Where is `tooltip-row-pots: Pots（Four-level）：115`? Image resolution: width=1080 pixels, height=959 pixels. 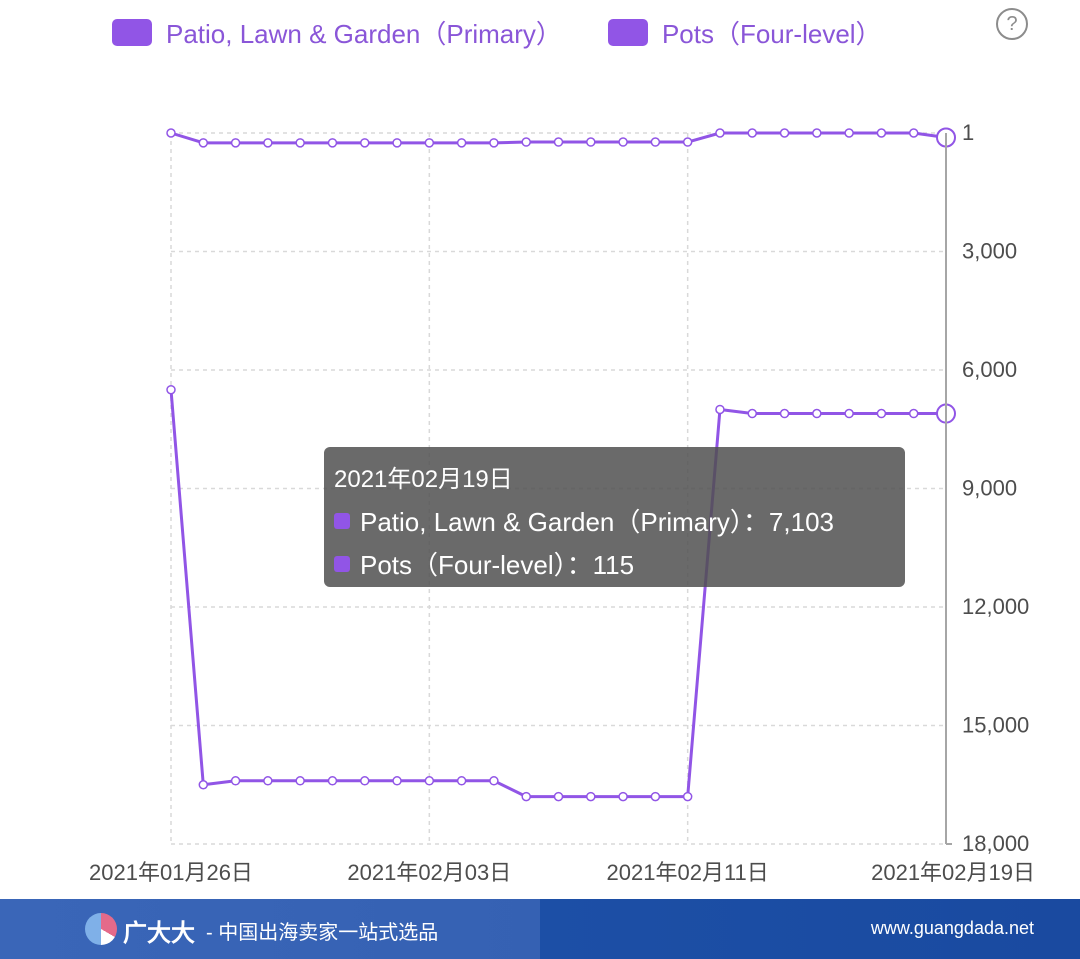 tooltip-row-pots: Pots（Four-level）：115 is located at coordinates (614, 563).